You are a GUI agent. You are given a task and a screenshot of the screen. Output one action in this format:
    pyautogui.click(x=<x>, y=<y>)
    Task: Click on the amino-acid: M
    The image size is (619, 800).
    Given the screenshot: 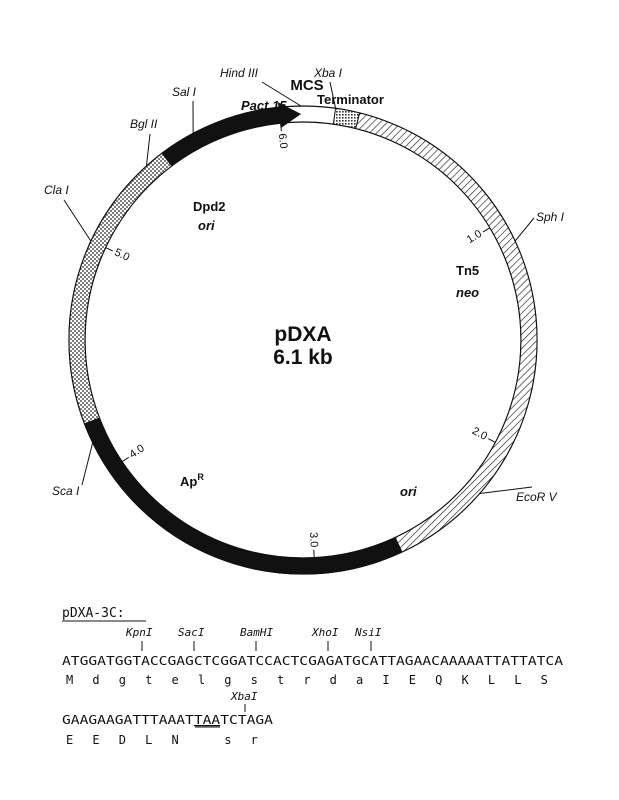 What is the action you would take?
    pyautogui.click(x=69, y=680)
    